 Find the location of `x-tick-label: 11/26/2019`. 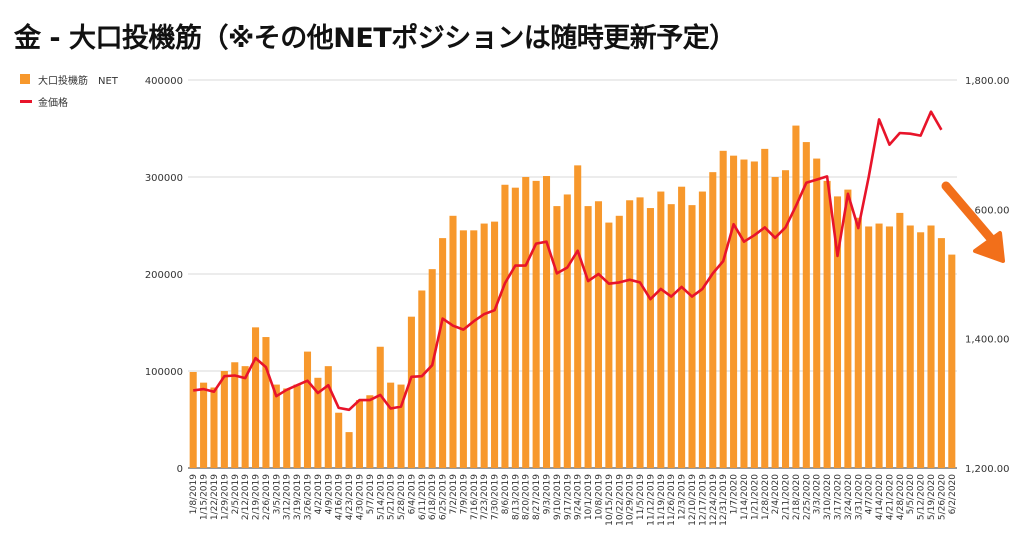

x-tick-label: 11/26/2019 is located at coordinates (672, 500).